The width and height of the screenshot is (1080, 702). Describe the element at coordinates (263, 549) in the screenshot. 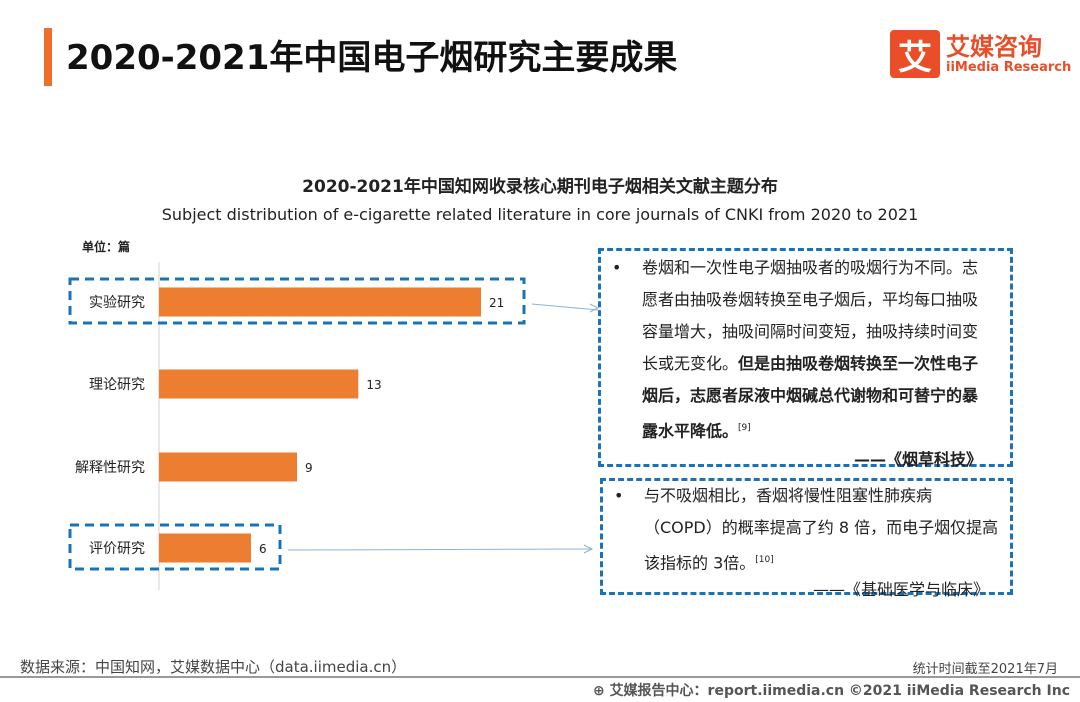

I see `data-label: 6` at that location.